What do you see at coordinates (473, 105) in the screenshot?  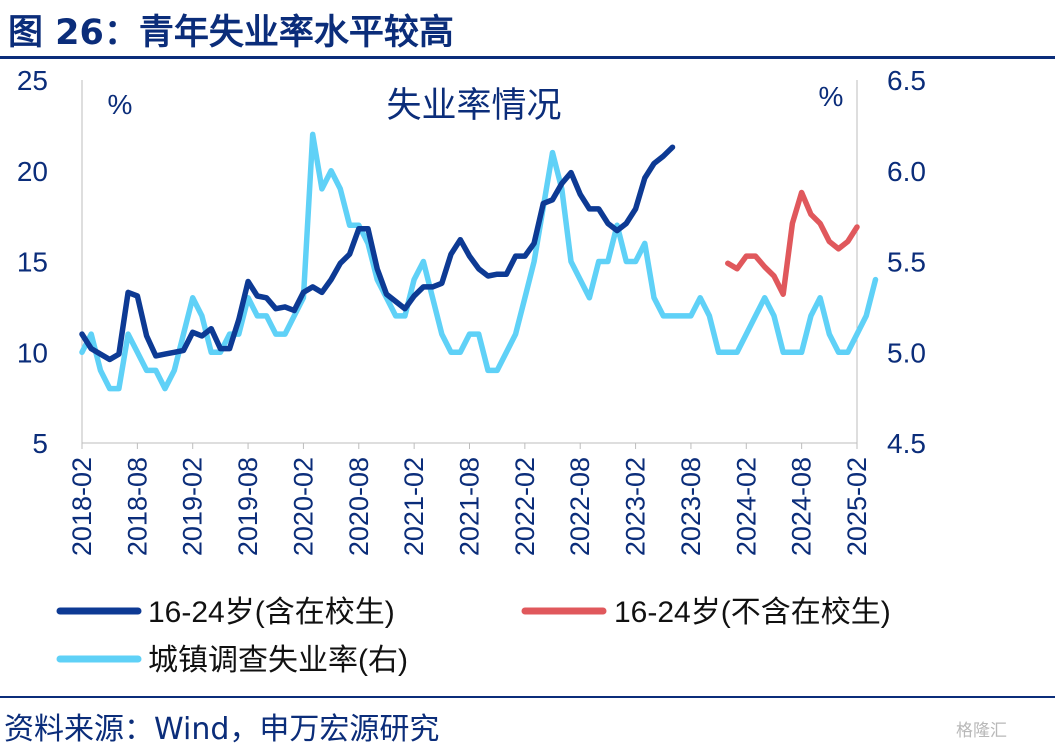 I see `chart-title: 失业率情况` at bounding box center [473, 105].